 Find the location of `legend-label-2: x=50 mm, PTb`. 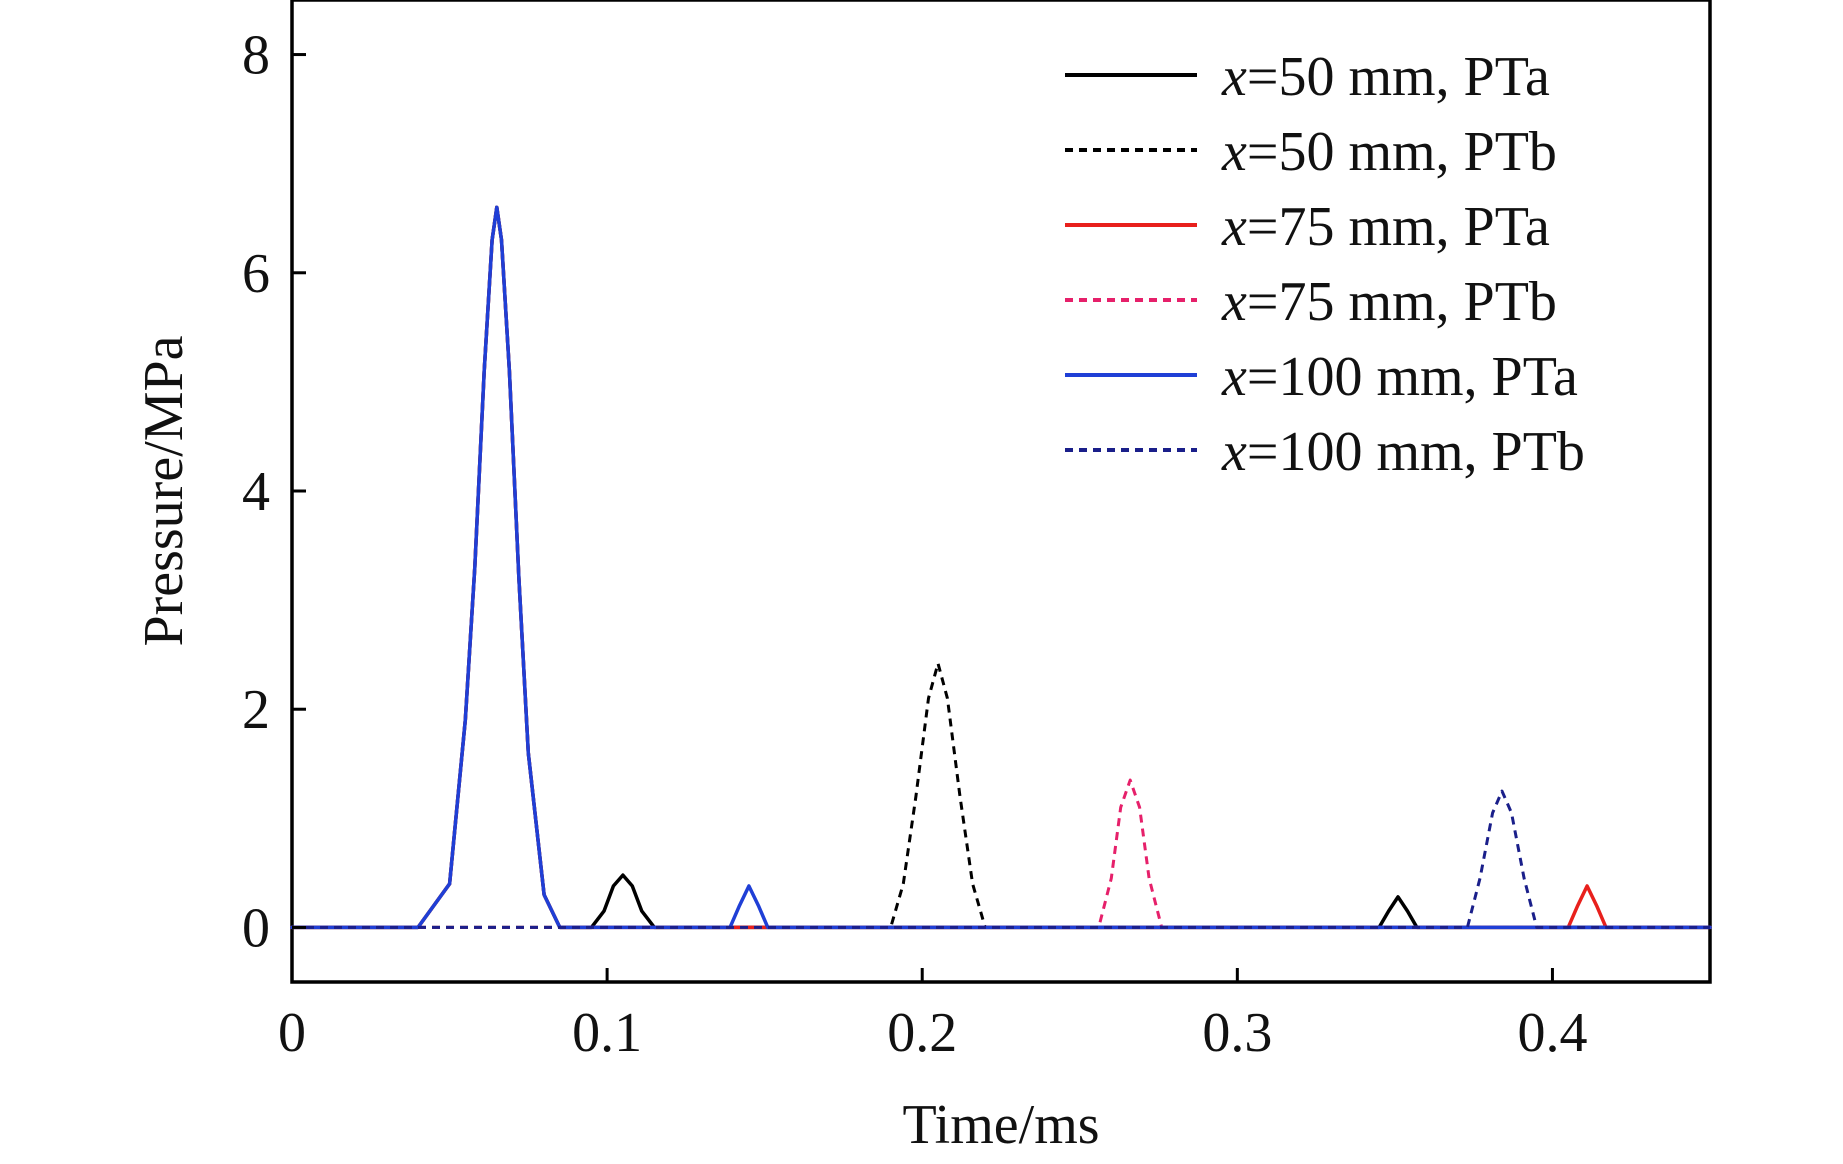

legend-label-2: x=50 mm, PTb is located at coordinates (1389, 152).